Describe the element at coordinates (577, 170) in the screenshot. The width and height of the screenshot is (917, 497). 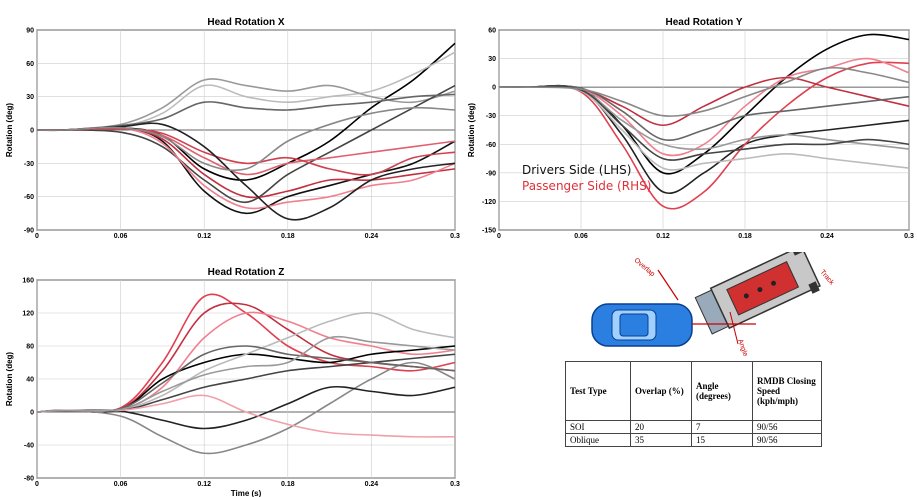
I see `legend-drivers-side: Drivers Side (LHS)` at that location.